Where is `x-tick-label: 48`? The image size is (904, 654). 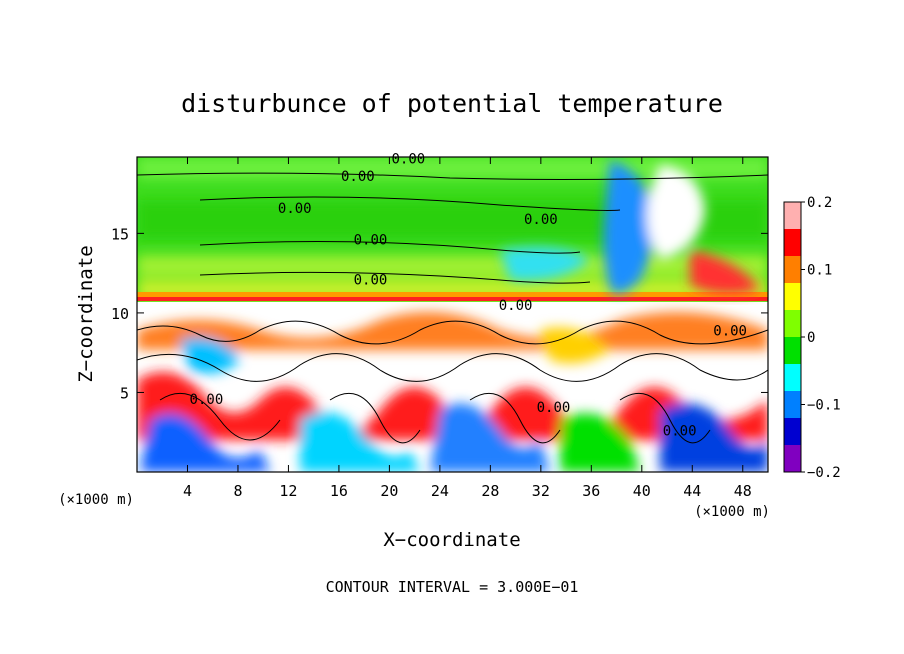
x-tick-label: 48 is located at coordinates (743, 491).